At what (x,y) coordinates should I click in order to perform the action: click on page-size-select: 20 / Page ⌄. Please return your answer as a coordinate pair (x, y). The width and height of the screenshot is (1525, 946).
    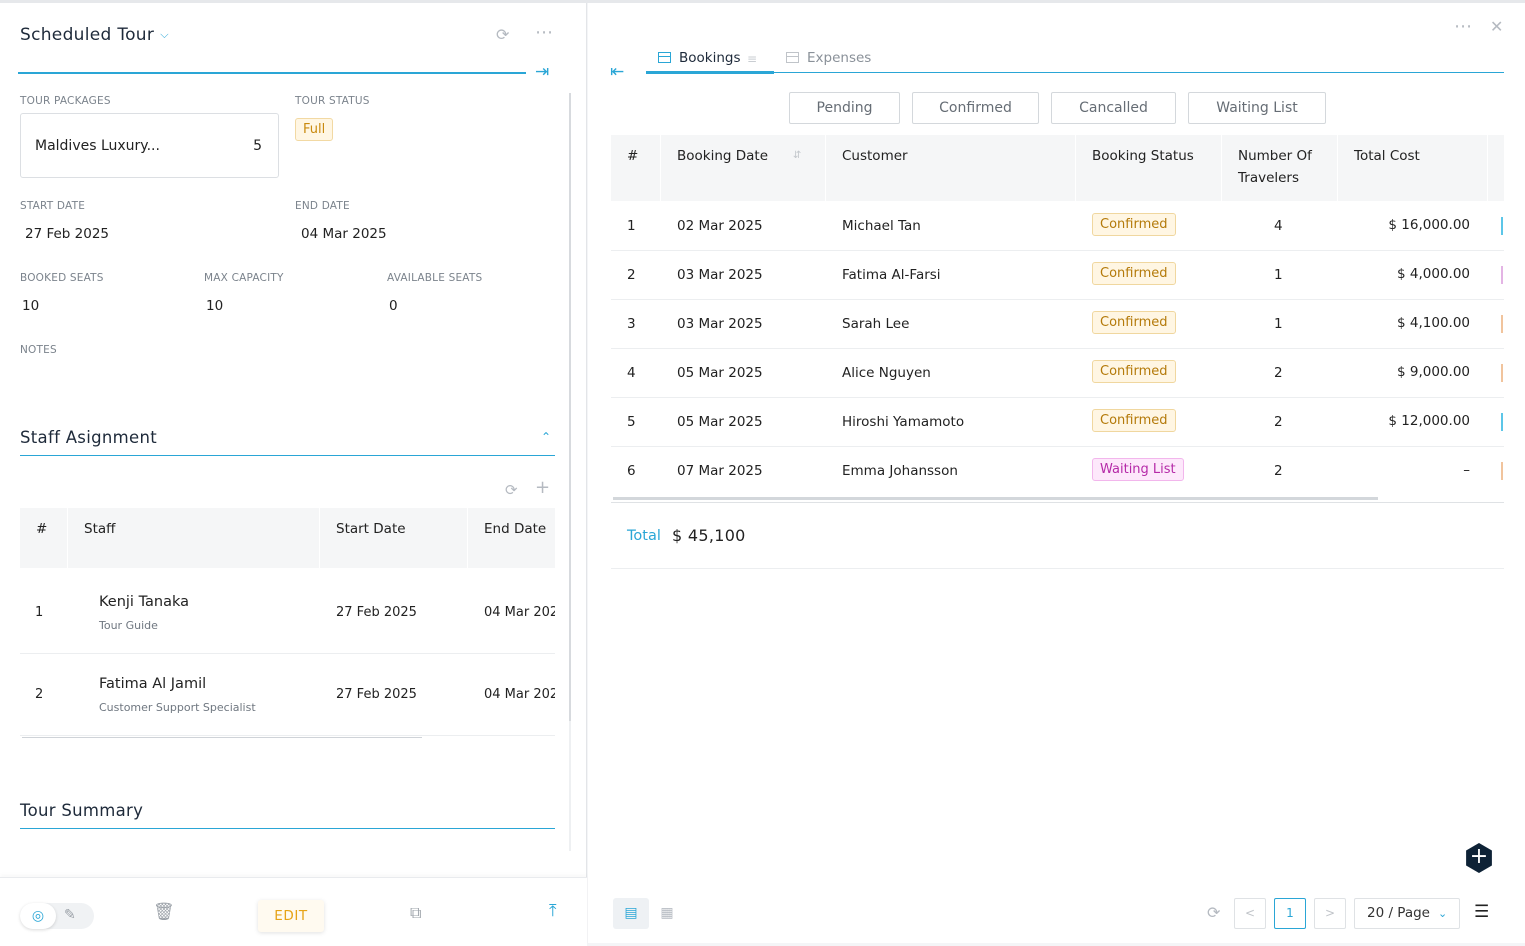
    Looking at the image, I should click on (1407, 913).